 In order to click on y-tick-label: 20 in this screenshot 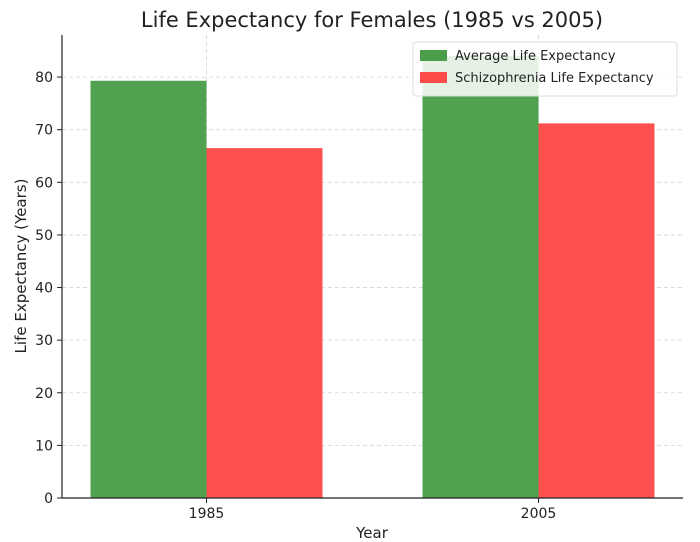, I will do `click(44, 394)`.